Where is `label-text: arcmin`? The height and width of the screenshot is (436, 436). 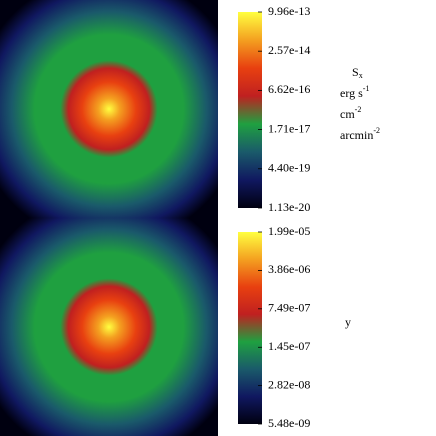
label-text: arcmin is located at coordinates (356, 135).